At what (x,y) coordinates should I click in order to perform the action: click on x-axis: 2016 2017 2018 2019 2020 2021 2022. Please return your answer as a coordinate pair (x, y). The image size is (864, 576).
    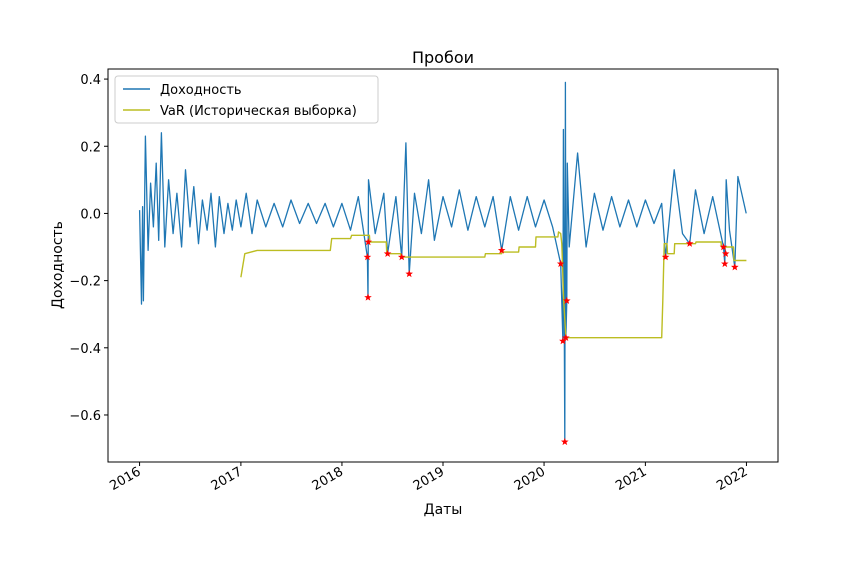
    Looking at the image, I should click on (428, 478).